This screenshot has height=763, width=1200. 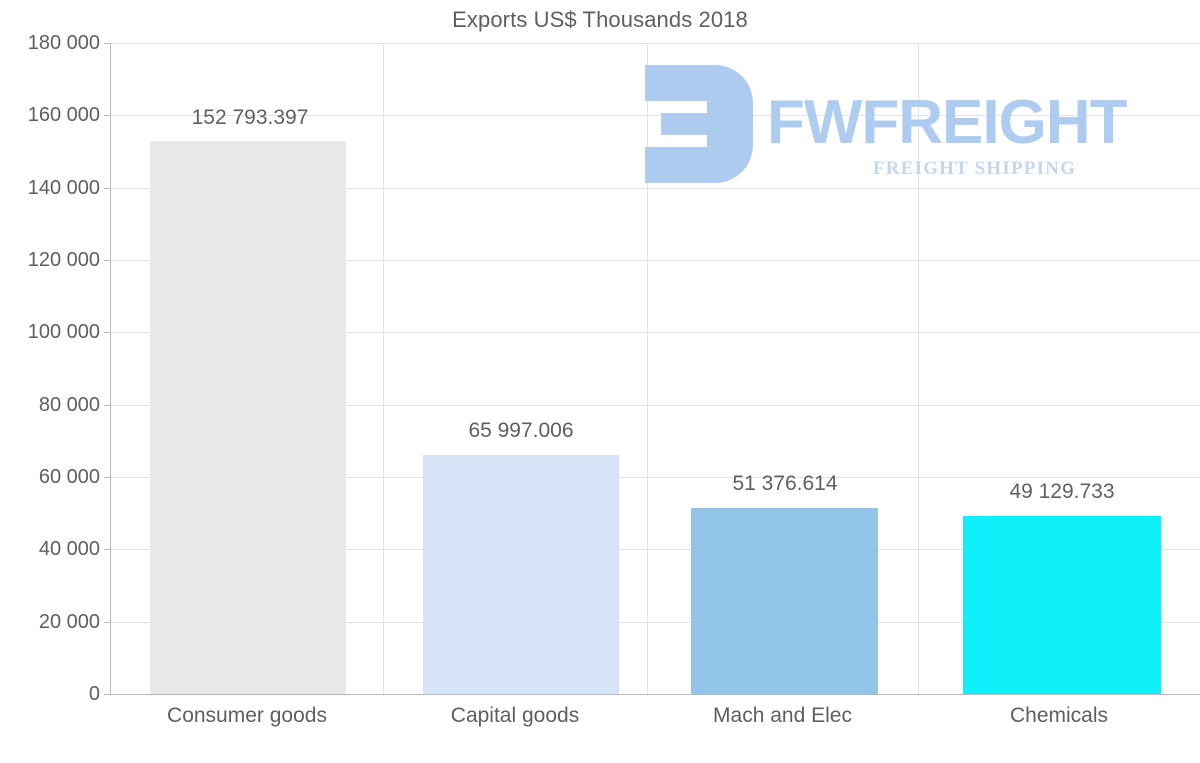 I want to click on x-axis-tick-label-capital-goods: Capital goods, so click(x=515, y=715).